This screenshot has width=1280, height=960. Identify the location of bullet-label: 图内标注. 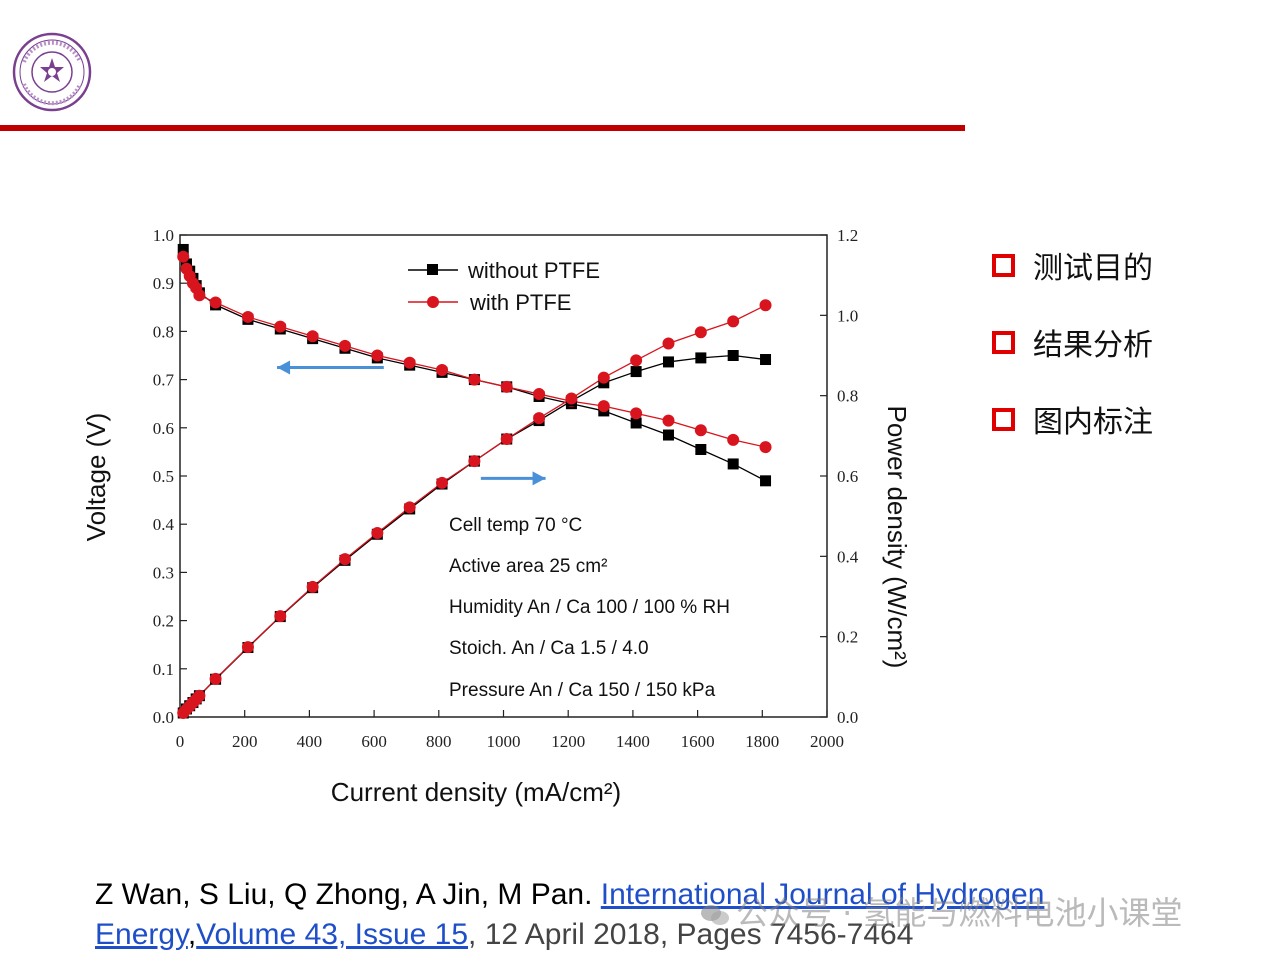
(1093, 422).